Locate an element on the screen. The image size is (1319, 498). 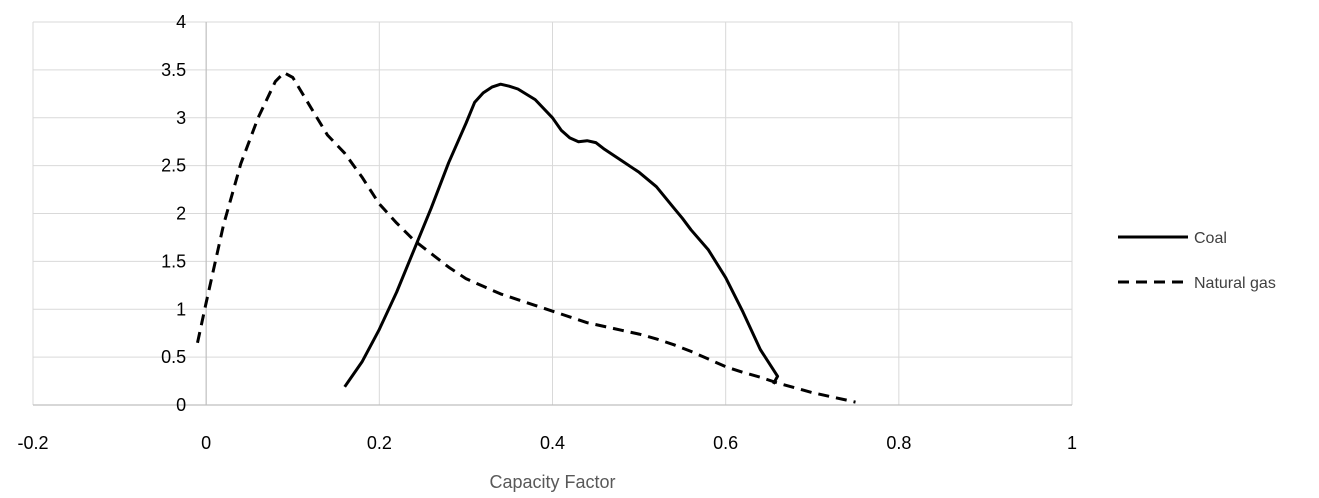
y-tick-label: 4 is located at coordinates (181, 22).